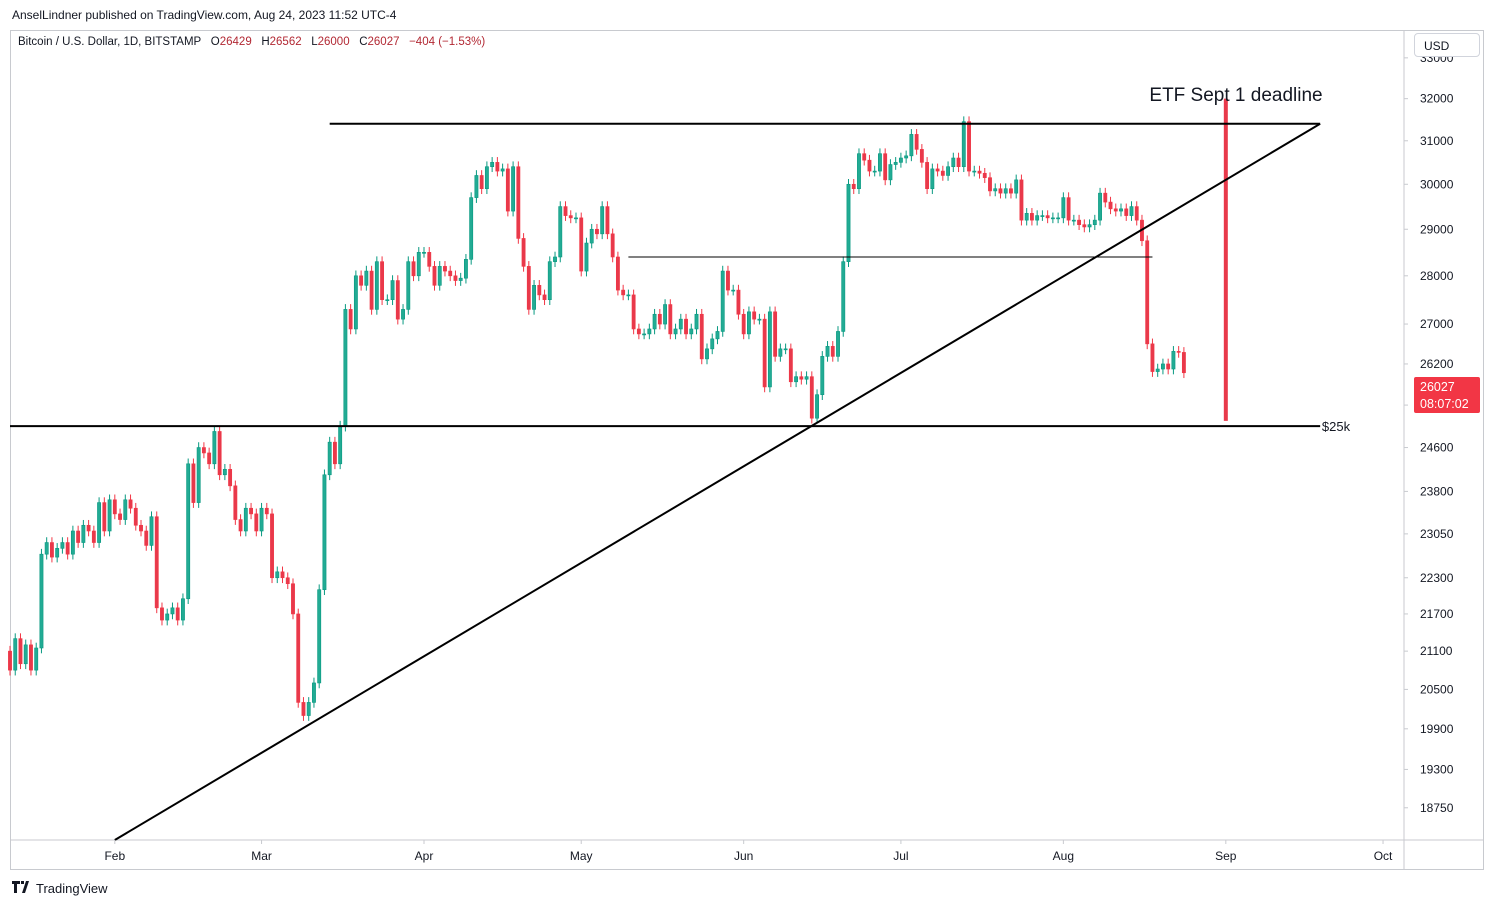 The width and height of the screenshot is (1494, 907). I want to click on close-value: 26027, so click(383, 42).